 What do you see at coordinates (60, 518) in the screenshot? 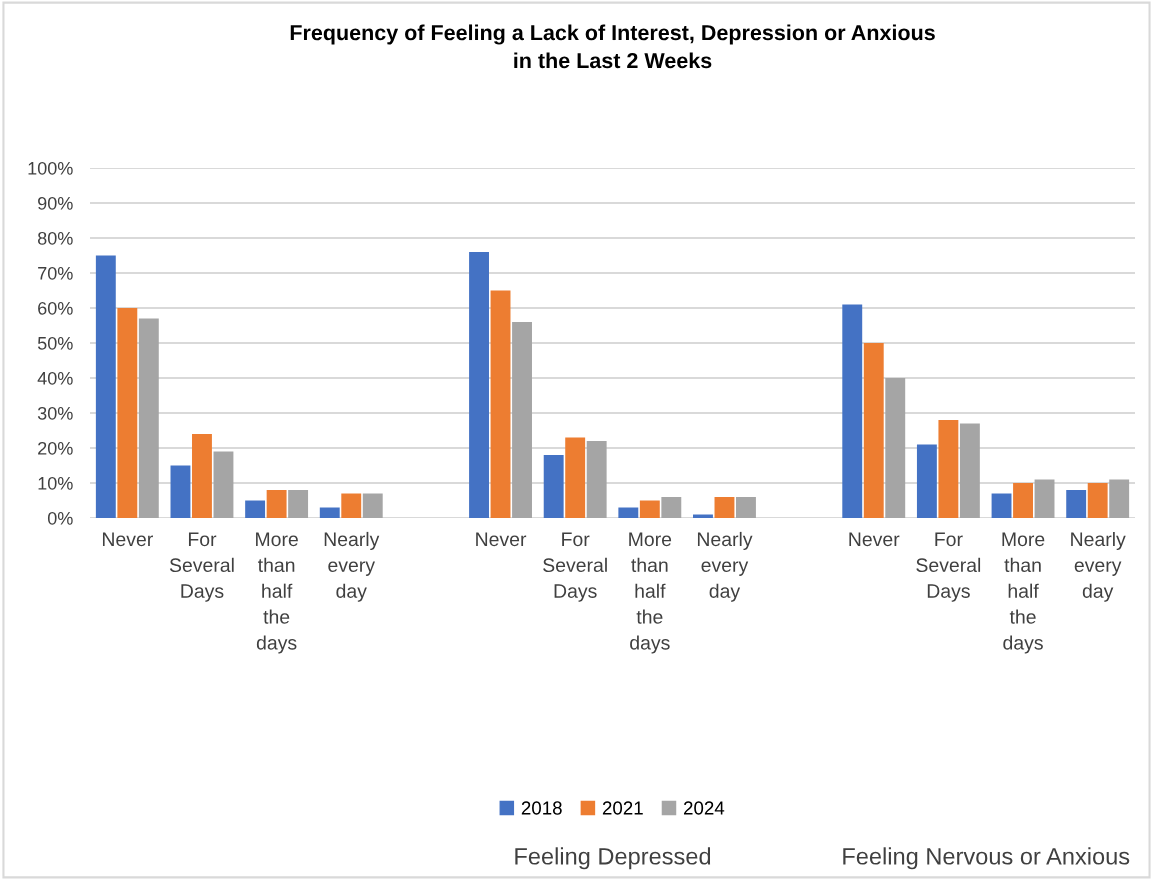
I see `y-tick-label: 0%` at bounding box center [60, 518].